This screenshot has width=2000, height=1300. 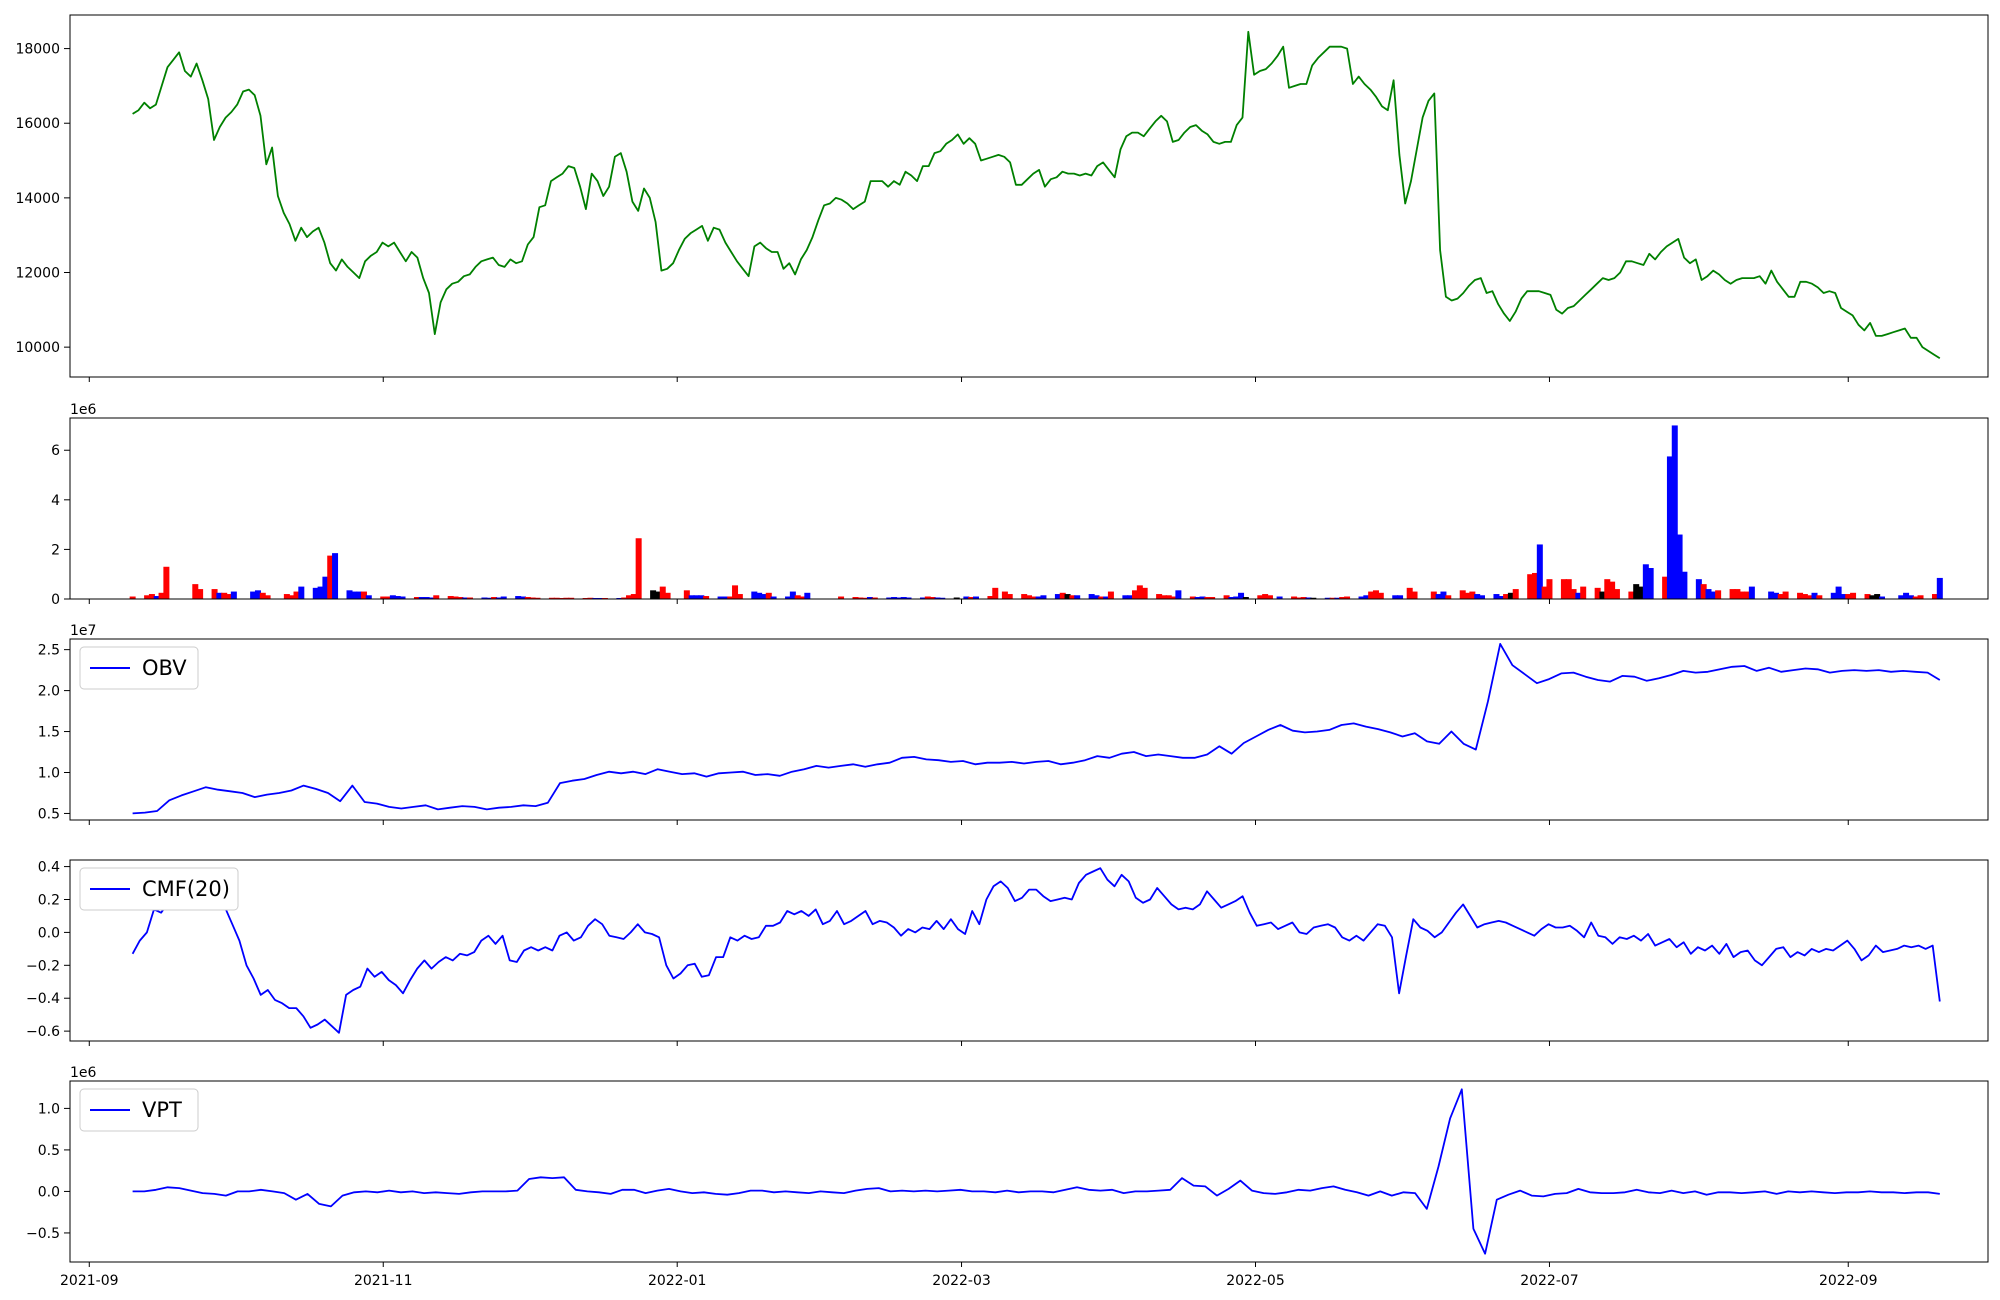 I want to click on y-tick-label: 6, so click(x=55, y=451).